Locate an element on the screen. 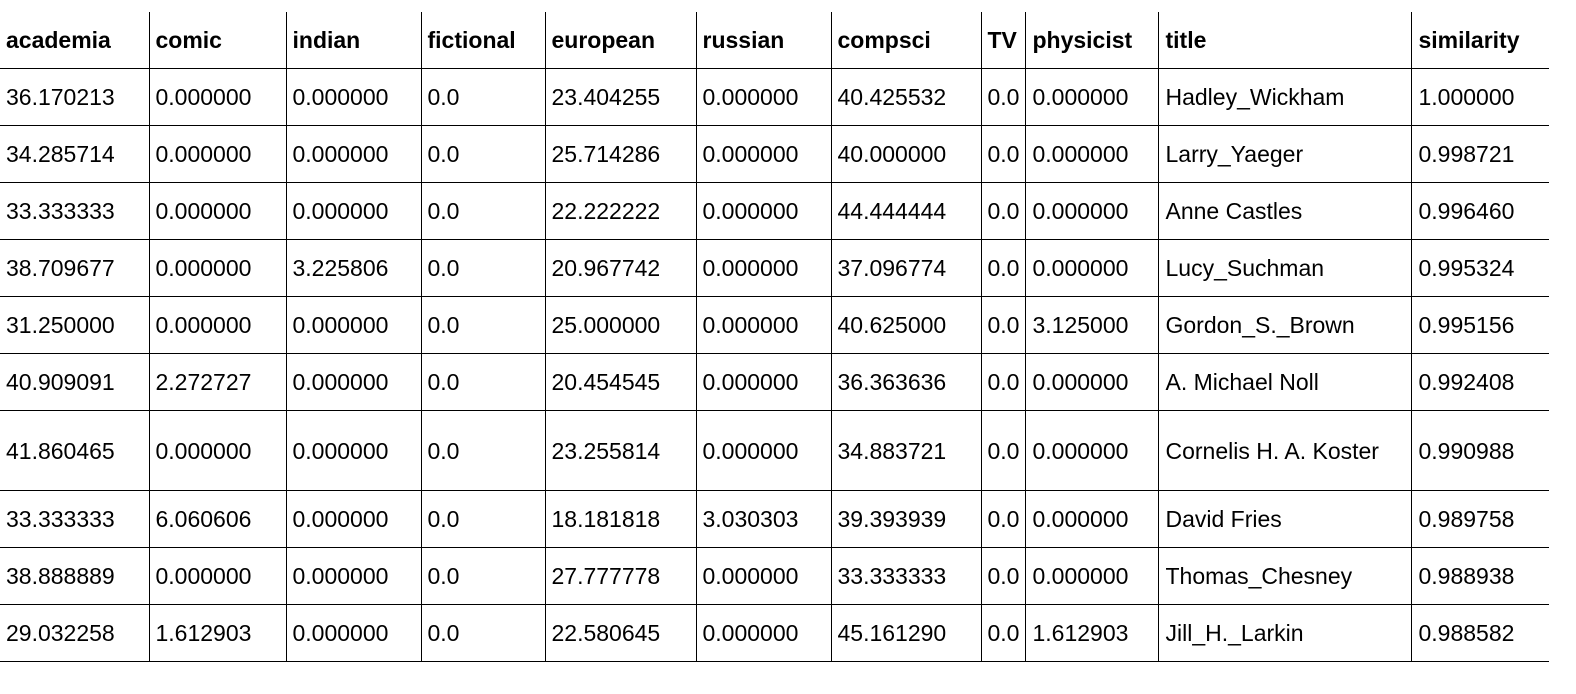 Image resolution: width=1576 pixels, height=694 pixels. cell-compsci: 39.393939 is located at coordinates (906, 519).